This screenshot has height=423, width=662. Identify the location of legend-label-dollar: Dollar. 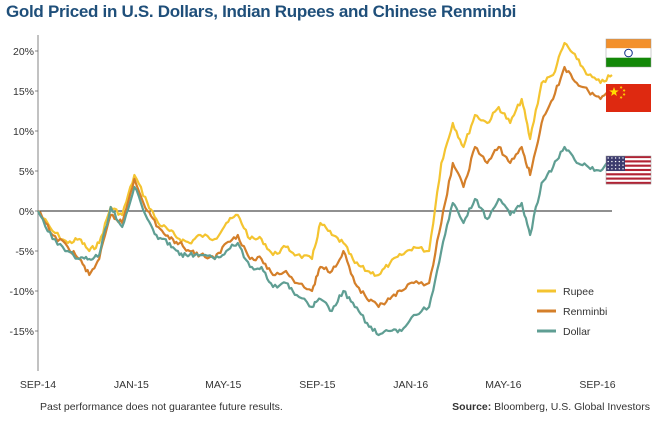
(577, 332).